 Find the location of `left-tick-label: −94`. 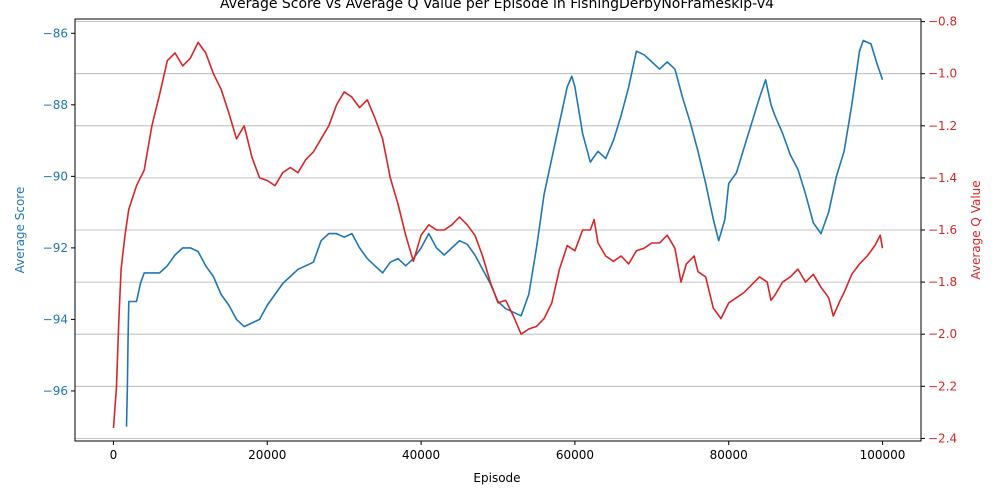

left-tick-label: −94 is located at coordinates (55, 319).